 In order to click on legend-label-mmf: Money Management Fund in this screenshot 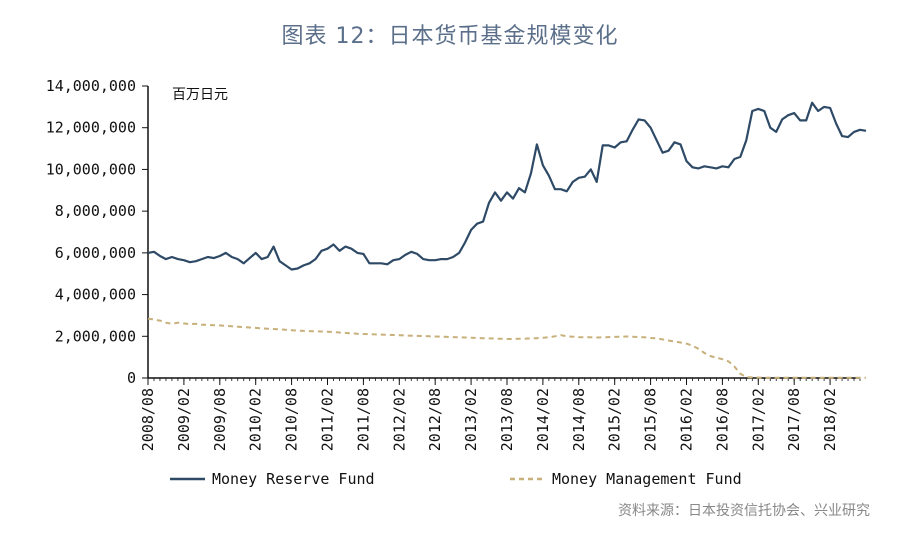, I will do `click(647, 479)`.